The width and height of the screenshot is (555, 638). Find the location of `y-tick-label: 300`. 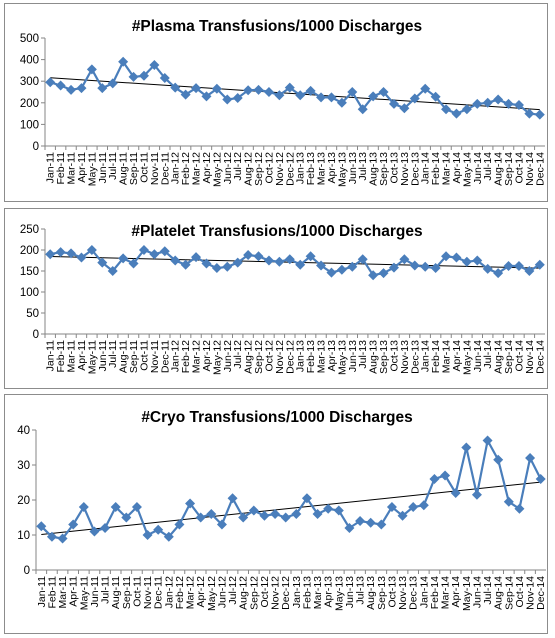

y-tick-label: 300 is located at coordinates (29, 82).